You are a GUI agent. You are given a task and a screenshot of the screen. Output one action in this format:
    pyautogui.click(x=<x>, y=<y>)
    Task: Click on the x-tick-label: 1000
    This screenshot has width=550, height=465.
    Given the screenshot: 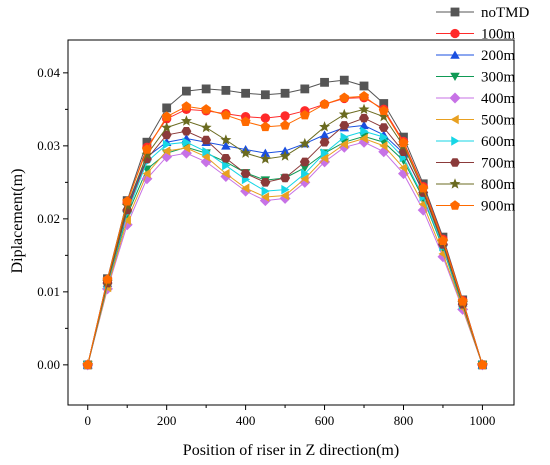 What is the action you would take?
    pyautogui.click(x=482, y=420)
    